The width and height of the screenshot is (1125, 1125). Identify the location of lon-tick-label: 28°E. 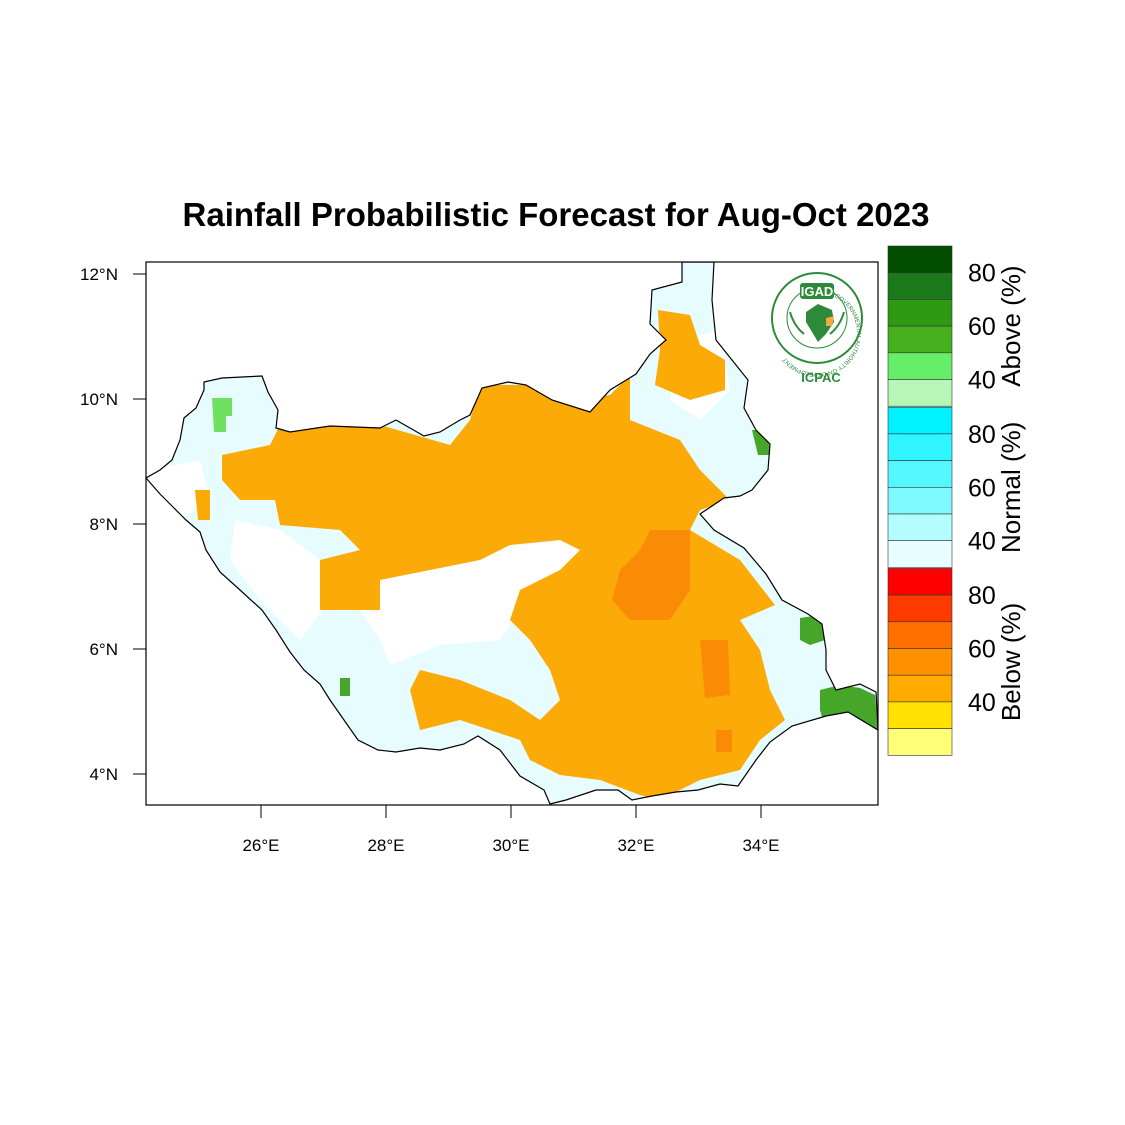
(385, 845).